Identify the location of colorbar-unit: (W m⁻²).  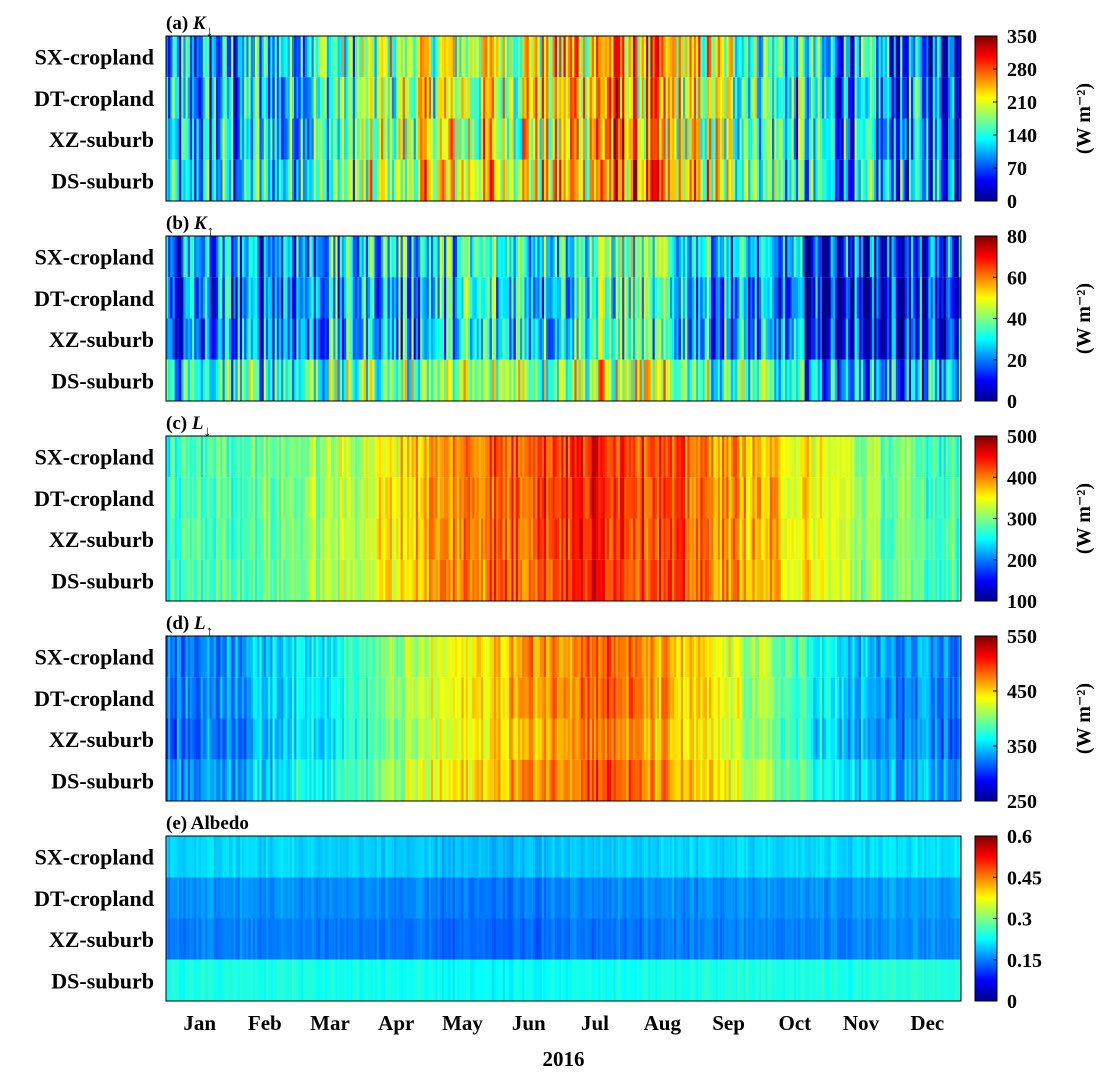
(1084, 118).